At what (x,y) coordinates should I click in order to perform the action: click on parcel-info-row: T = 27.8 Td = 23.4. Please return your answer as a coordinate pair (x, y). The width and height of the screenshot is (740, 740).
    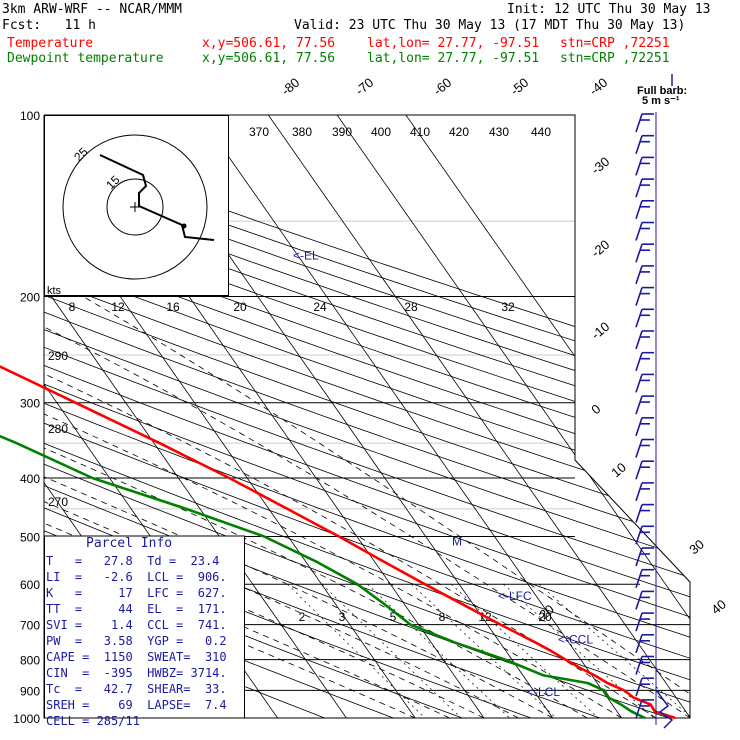
    Looking at the image, I should click on (133, 561).